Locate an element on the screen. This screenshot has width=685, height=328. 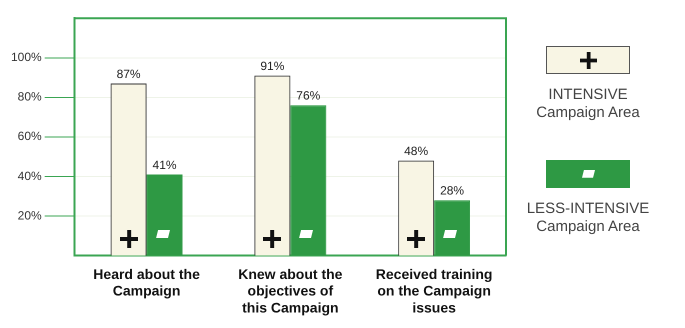
data-label: 91% is located at coordinates (272, 65).